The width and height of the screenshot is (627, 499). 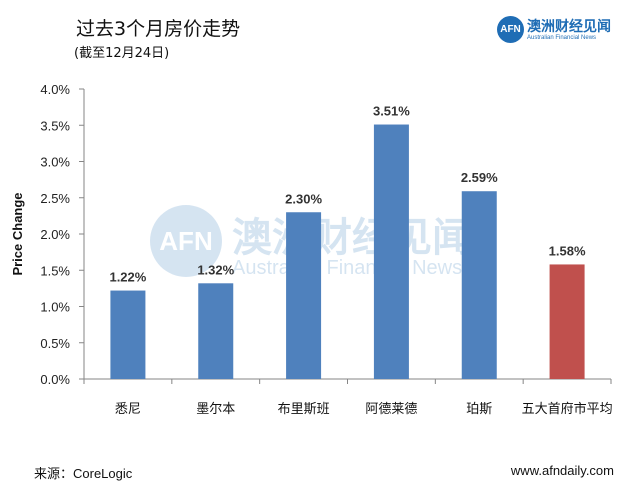 What do you see at coordinates (479, 177) in the screenshot?
I see `data-label: 2.59%` at bounding box center [479, 177].